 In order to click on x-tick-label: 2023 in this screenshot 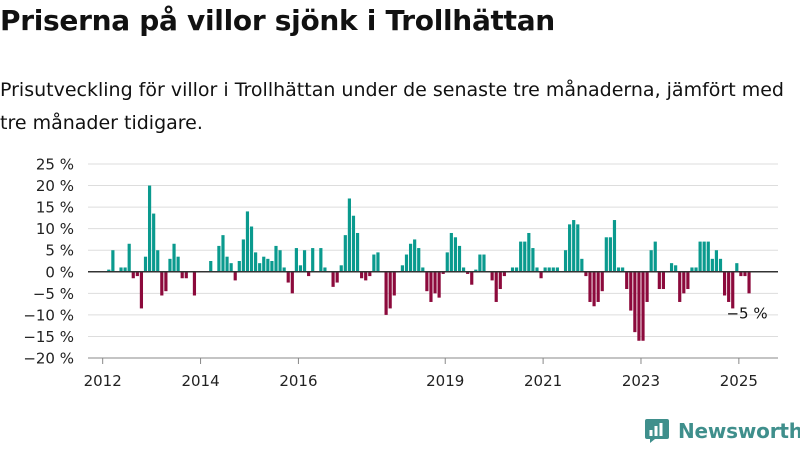, I will do `click(641, 381)`.